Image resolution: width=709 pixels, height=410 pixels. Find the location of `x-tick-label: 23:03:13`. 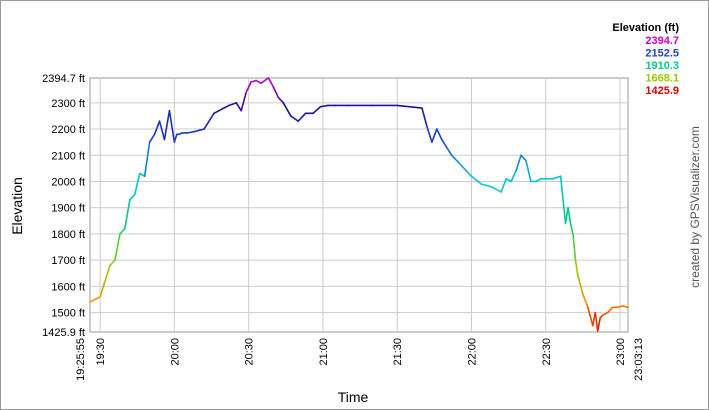

x-tick-label: 23:03:13 is located at coordinates (639, 359).